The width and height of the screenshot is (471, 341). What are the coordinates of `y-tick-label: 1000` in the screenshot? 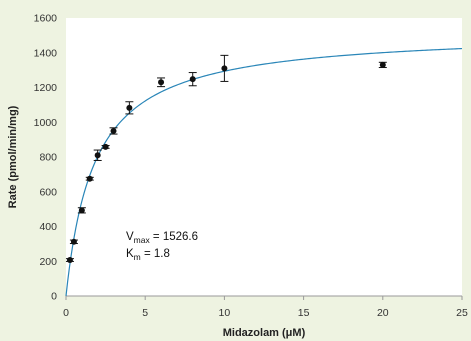 It's located at (46, 123).